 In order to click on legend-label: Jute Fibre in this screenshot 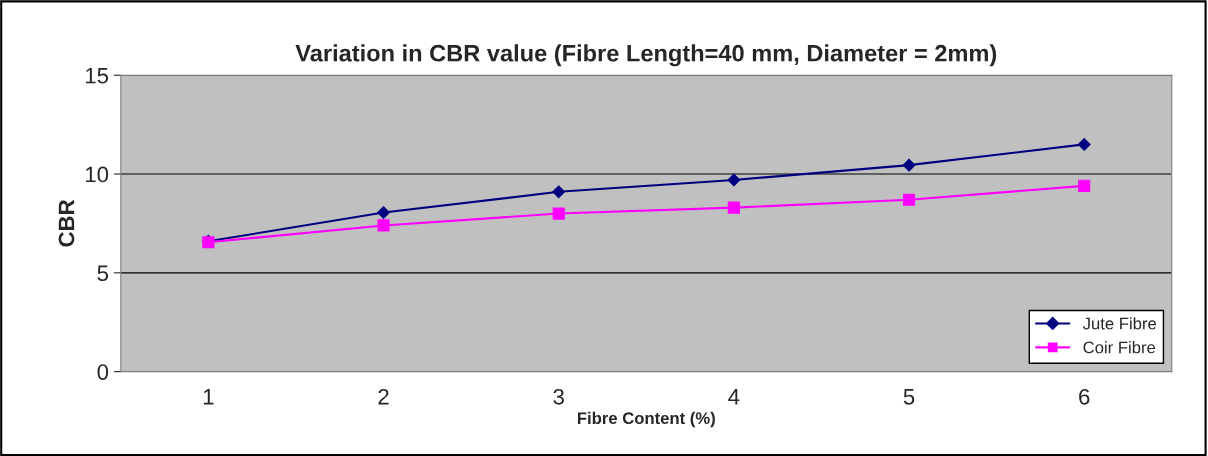, I will do `click(1119, 323)`.